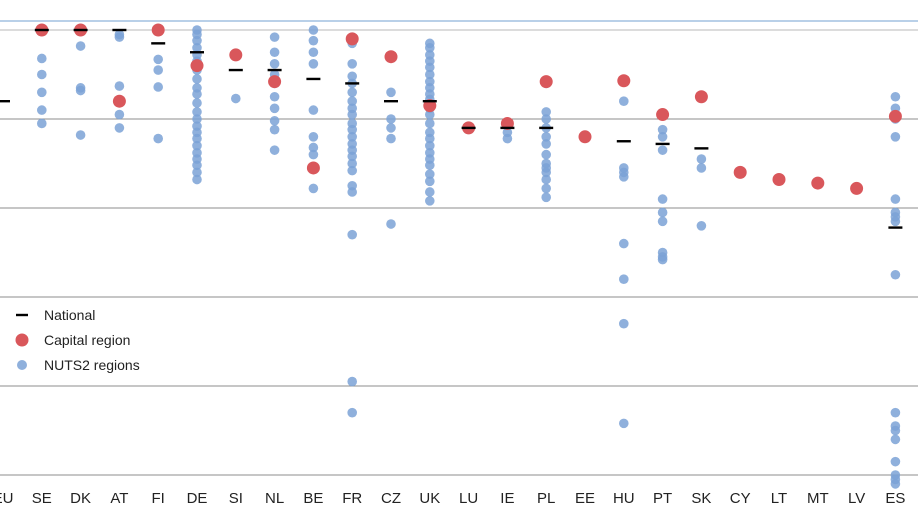 This screenshot has width=918, height=517. I want to click on x-tick-label: DK, so click(80, 498).